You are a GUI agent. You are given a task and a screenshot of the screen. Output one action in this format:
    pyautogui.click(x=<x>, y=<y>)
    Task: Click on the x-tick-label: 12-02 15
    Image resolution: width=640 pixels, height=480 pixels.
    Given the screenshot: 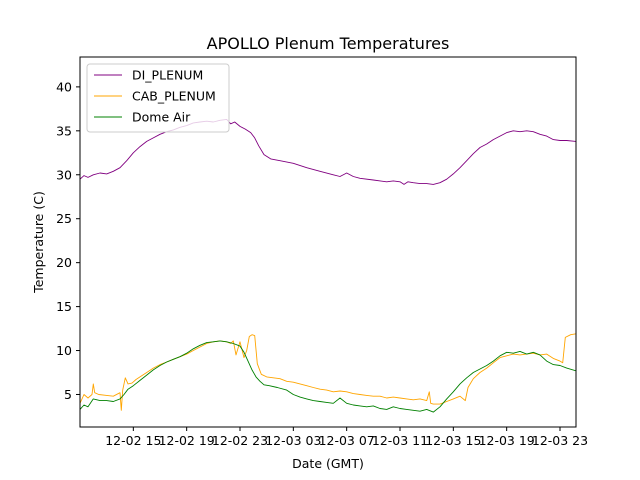 What is the action you would take?
    pyautogui.click(x=133, y=440)
    